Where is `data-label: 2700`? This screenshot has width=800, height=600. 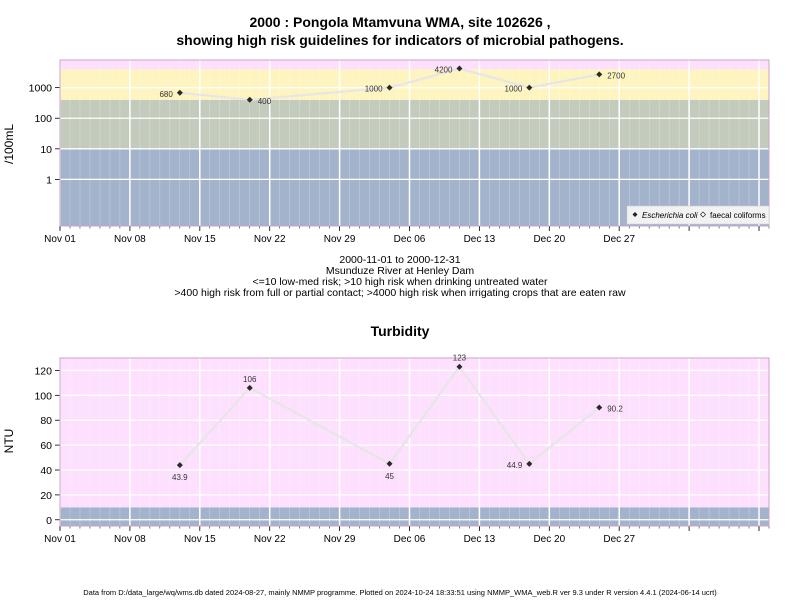 data-label: 2700 is located at coordinates (616, 75).